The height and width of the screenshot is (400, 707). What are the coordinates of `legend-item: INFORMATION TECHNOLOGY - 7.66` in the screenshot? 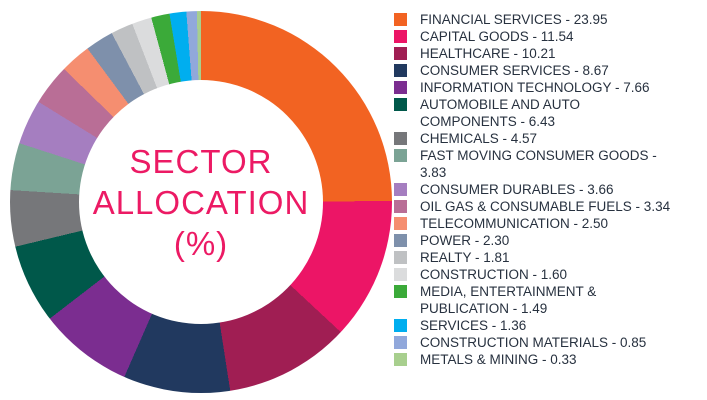 It's located at (536, 87).